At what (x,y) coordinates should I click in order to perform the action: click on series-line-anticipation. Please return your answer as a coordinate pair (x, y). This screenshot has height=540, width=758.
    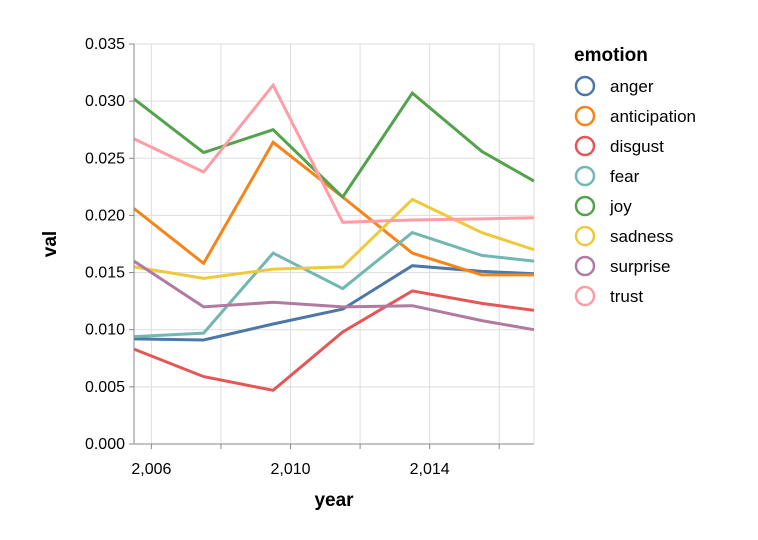
    Looking at the image, I should click on (333, 208).